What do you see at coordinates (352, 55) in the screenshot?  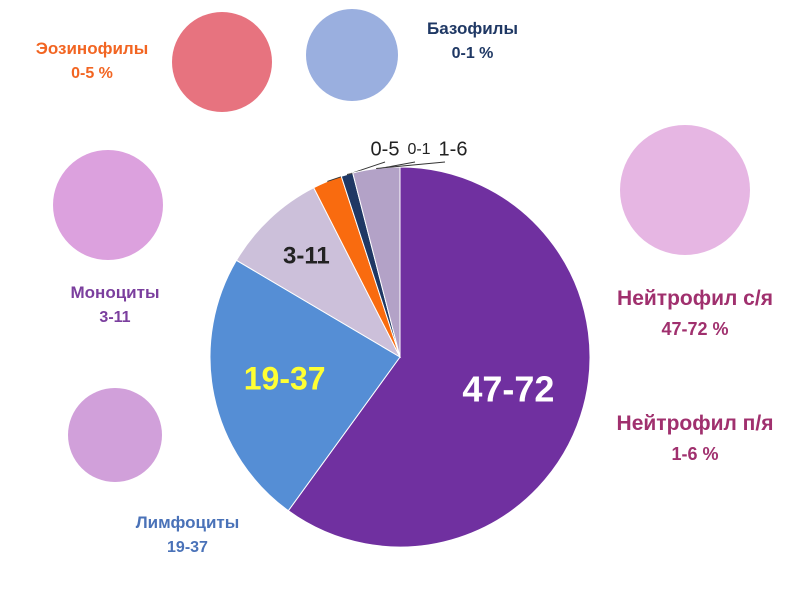 I see `basophil-cell` at bounding box center [352, 55].